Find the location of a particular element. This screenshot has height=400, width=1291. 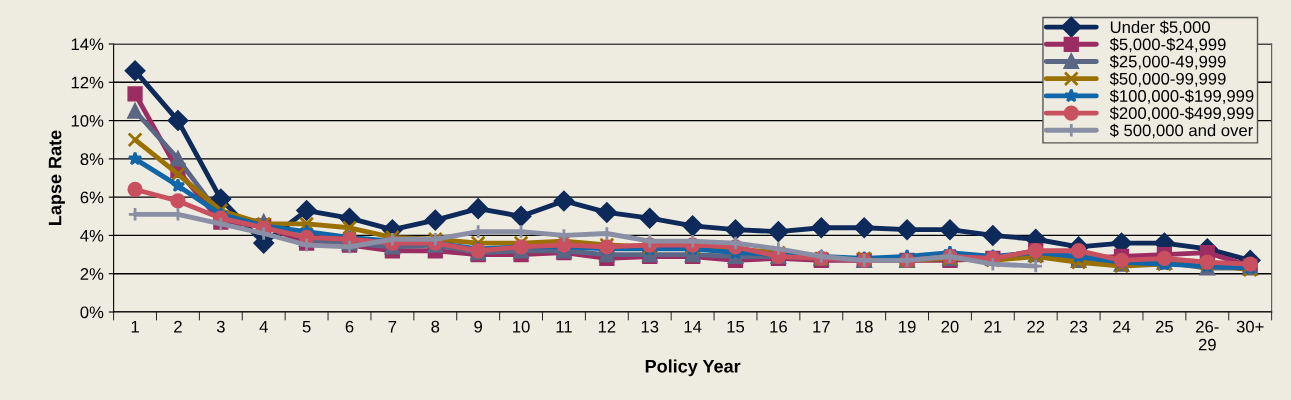

x-tick-label: 2 is located at coordinates (178, 326).